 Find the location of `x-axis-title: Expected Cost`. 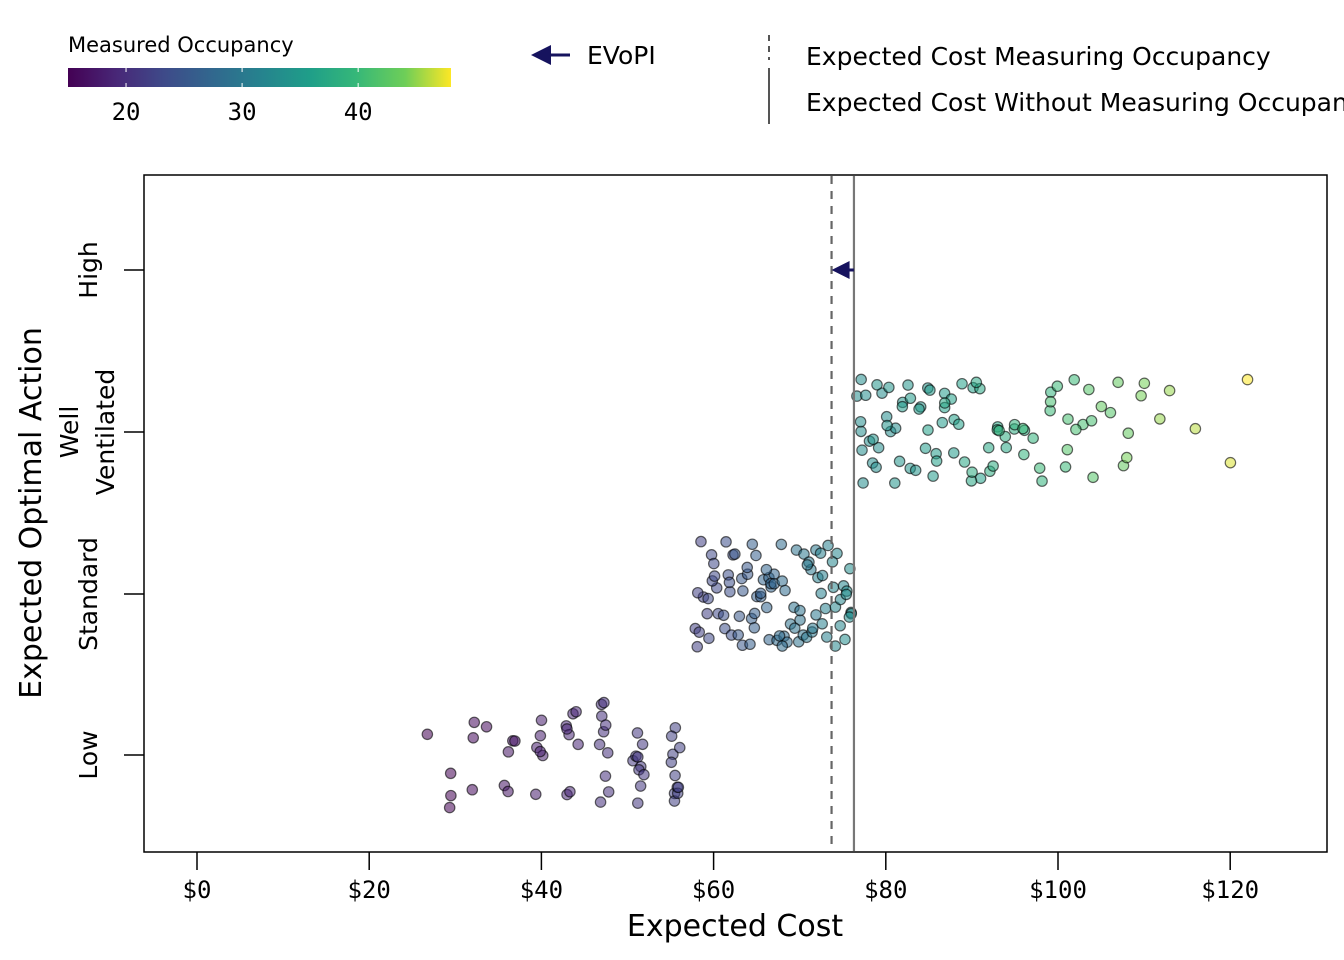

x-axis-title: Expected Cost is located at coordinates (735, 926).